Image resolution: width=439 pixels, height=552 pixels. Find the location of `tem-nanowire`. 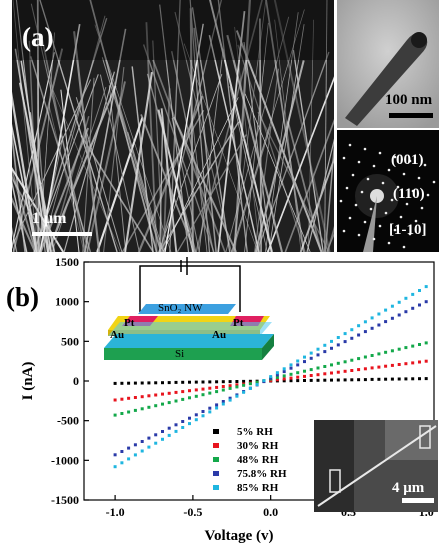

tem-nanowire is located at coordinates (388, 64).